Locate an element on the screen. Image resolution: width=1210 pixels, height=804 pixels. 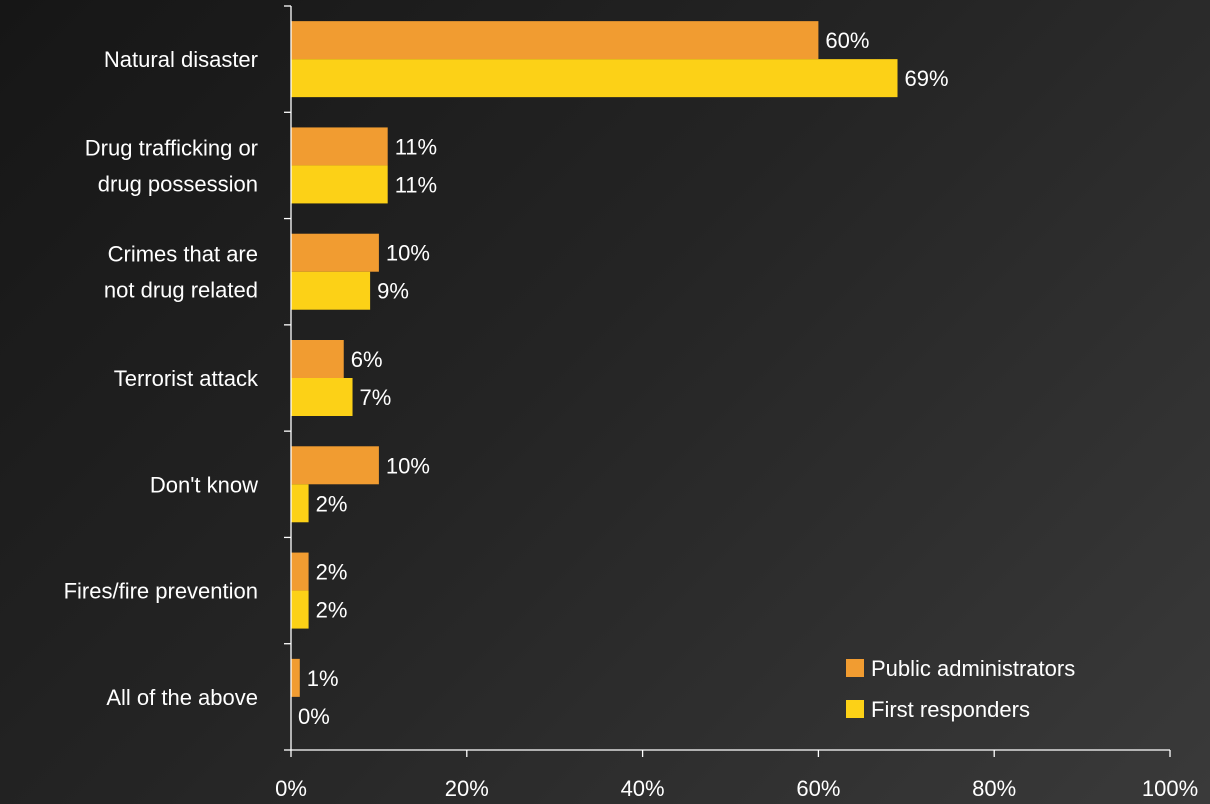
data-label: 9% is located at coordinates (393, 291).